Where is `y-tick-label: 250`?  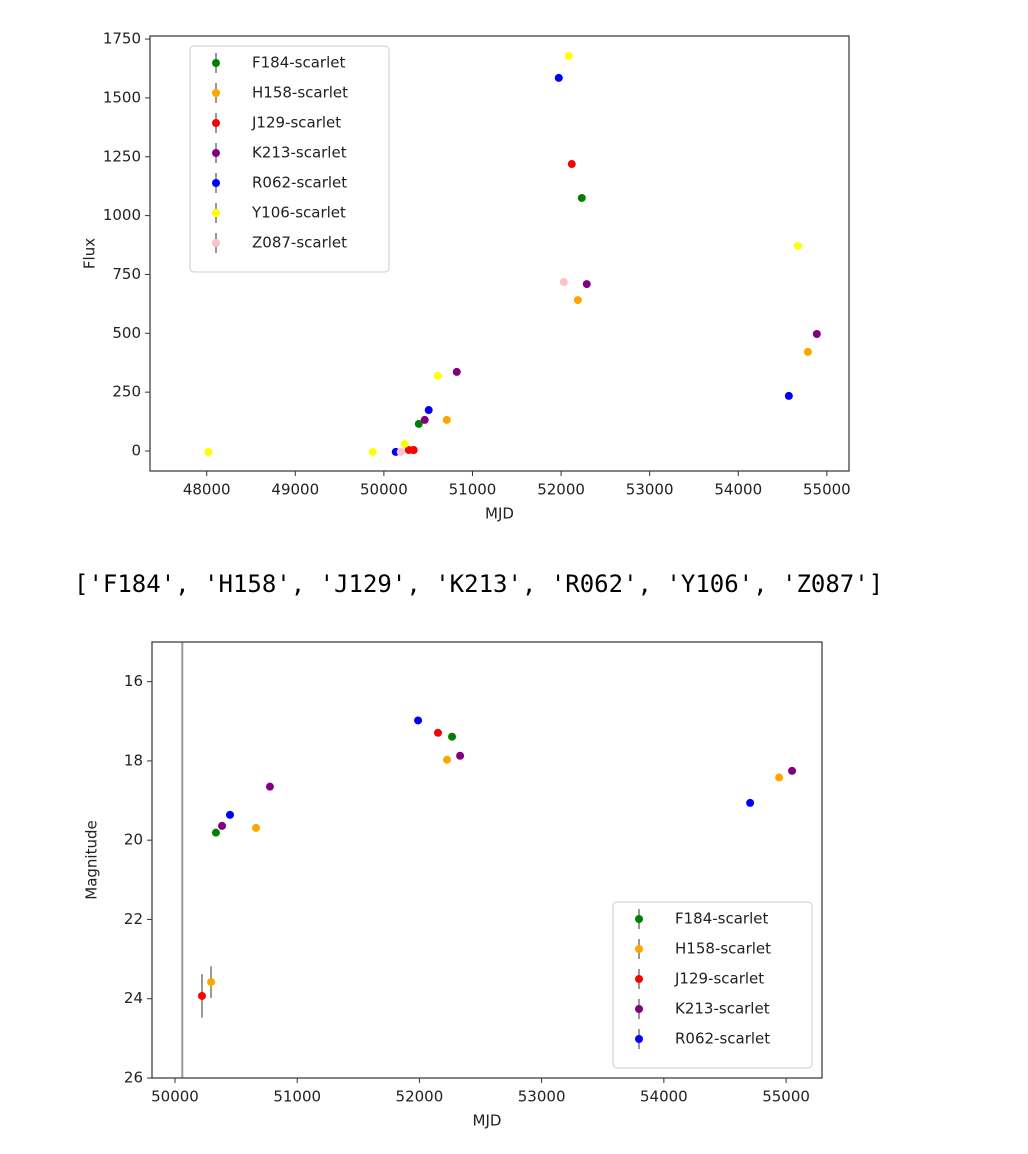
y-tick-label: 250 is located at coordinates (126, 392).